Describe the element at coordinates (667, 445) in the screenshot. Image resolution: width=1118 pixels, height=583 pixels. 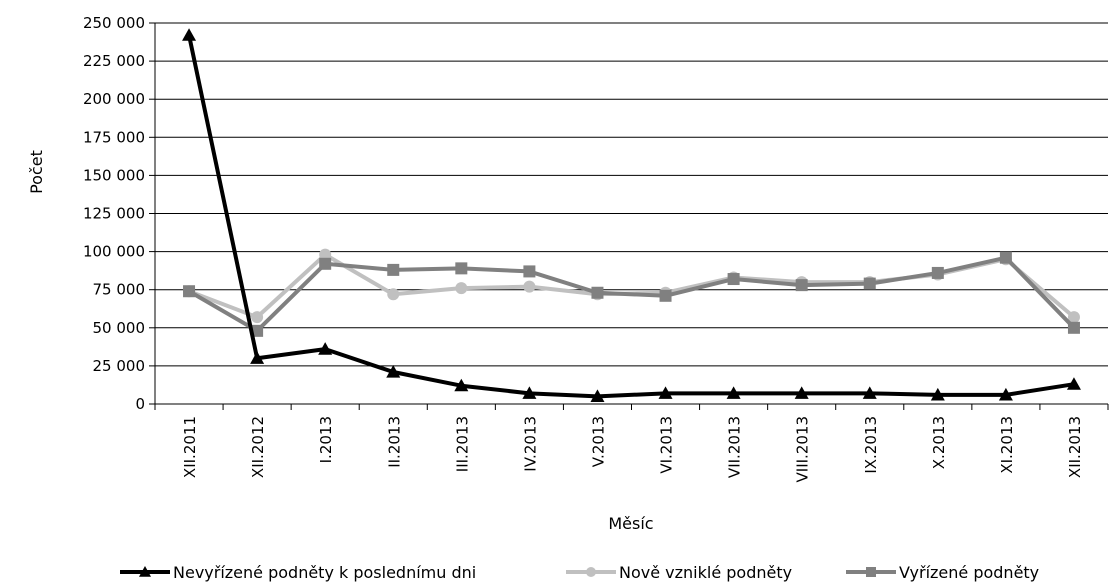
I see `x-tick-label: VI.2013` at that location.